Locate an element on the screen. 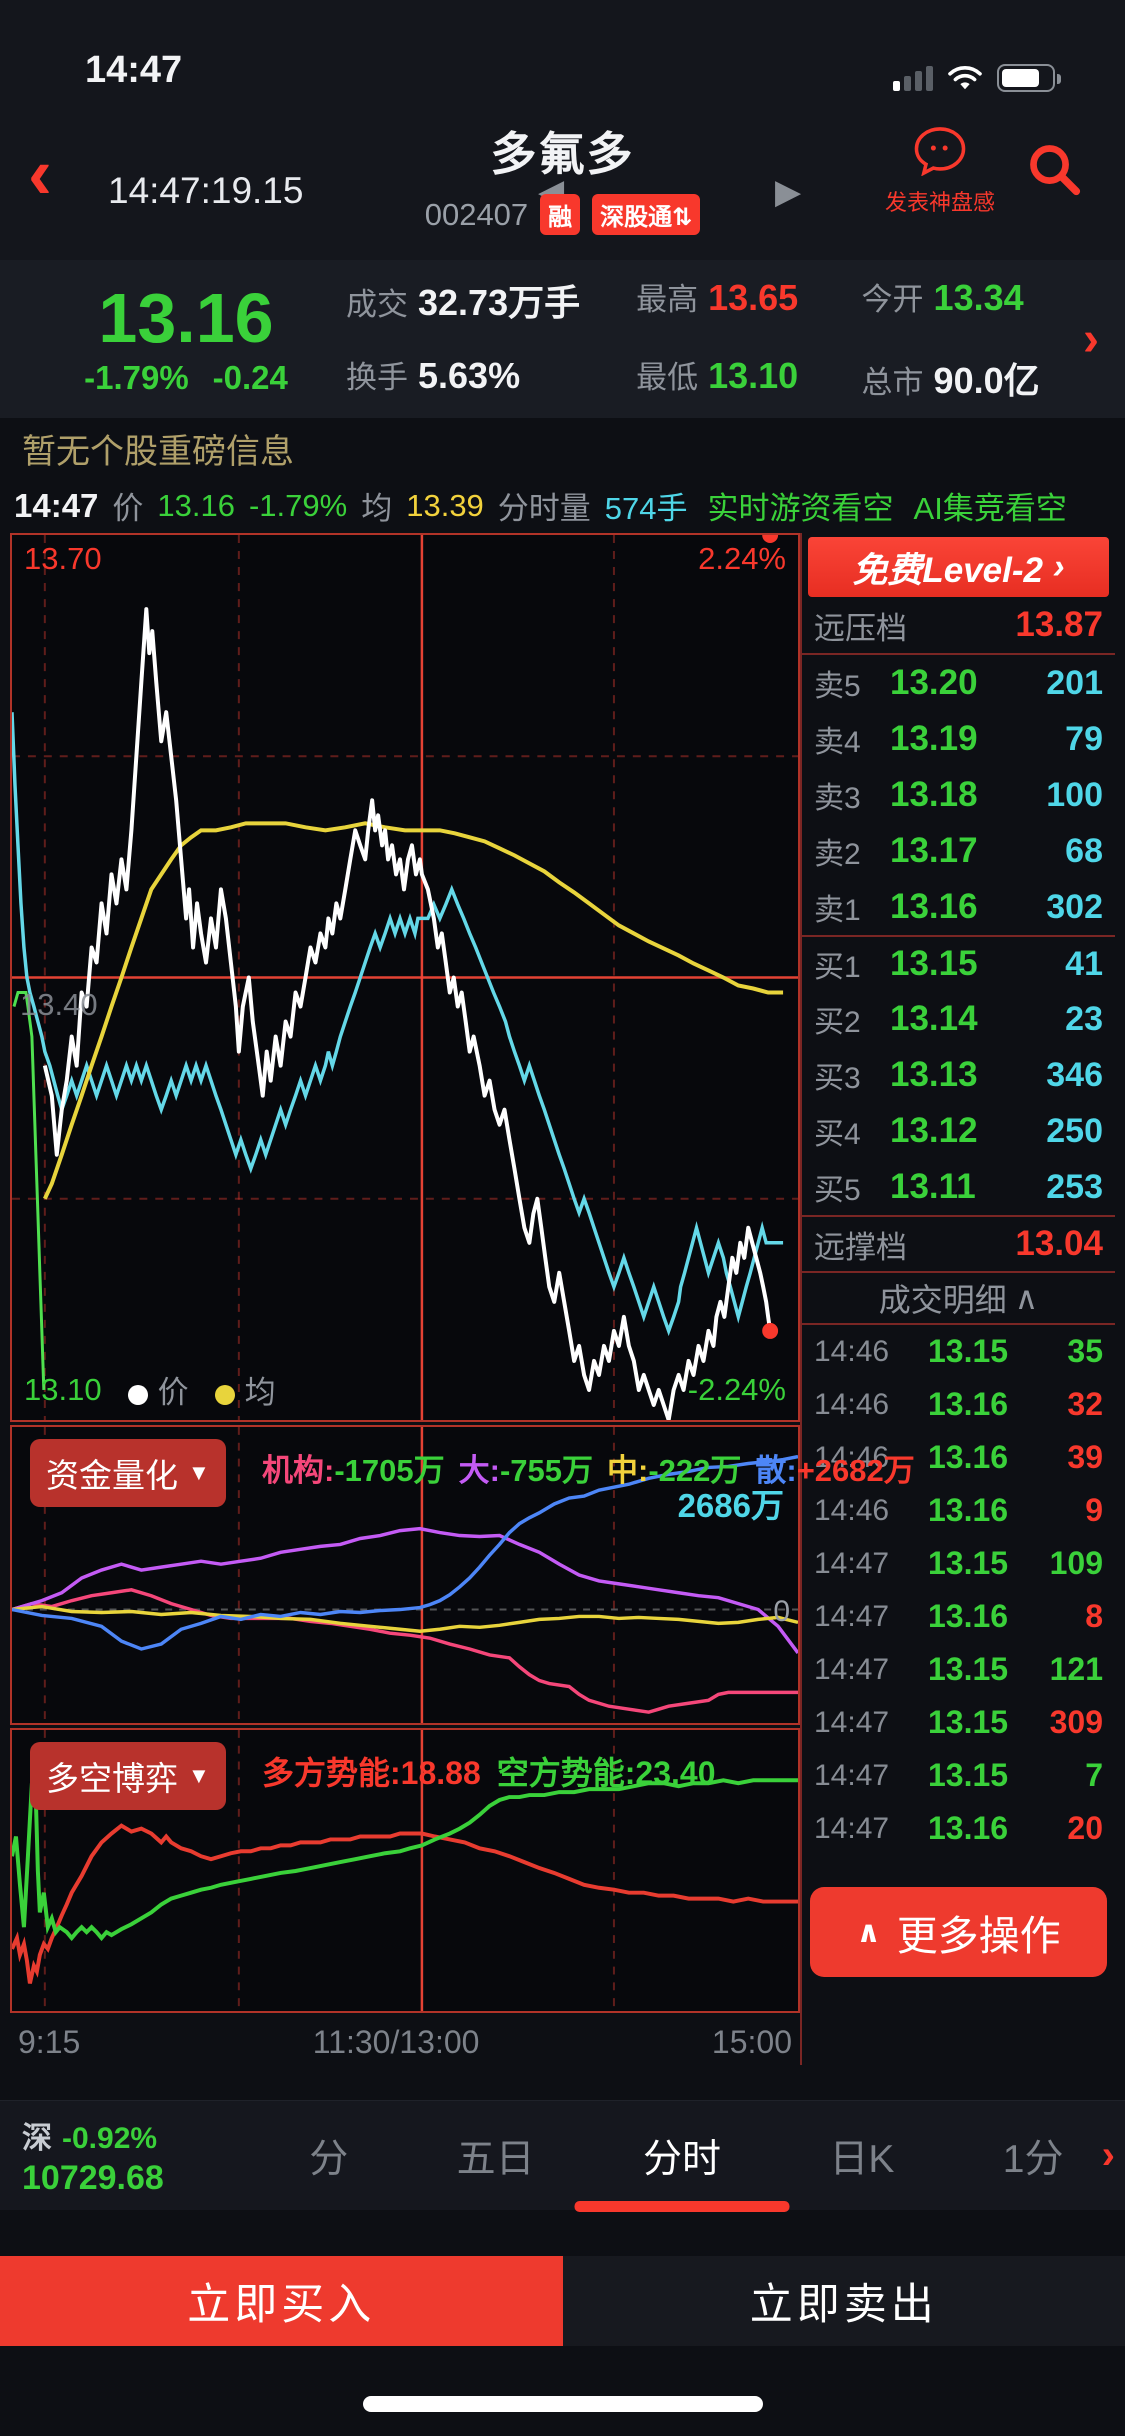 This screenshot has height=2436, width=1125. legend-institution-label: 机构: is located at coordinates (298, 1470).